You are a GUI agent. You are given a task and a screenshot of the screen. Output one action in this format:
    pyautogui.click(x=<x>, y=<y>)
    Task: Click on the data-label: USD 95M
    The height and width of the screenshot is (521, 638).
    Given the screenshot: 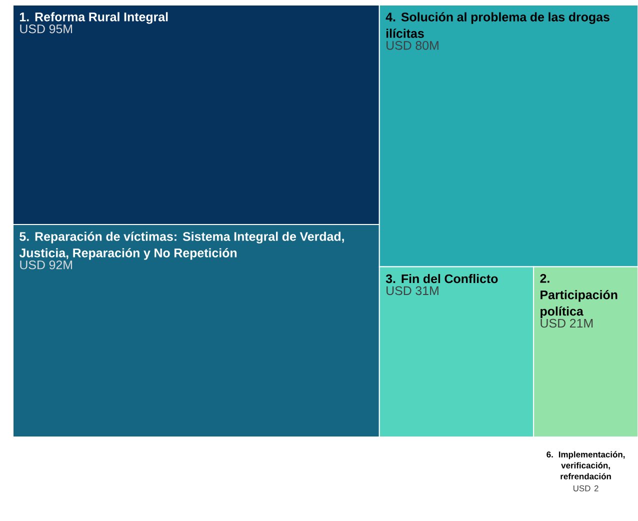 What is the action you would take?
    pyautogui.click(x=46, y=29)
    